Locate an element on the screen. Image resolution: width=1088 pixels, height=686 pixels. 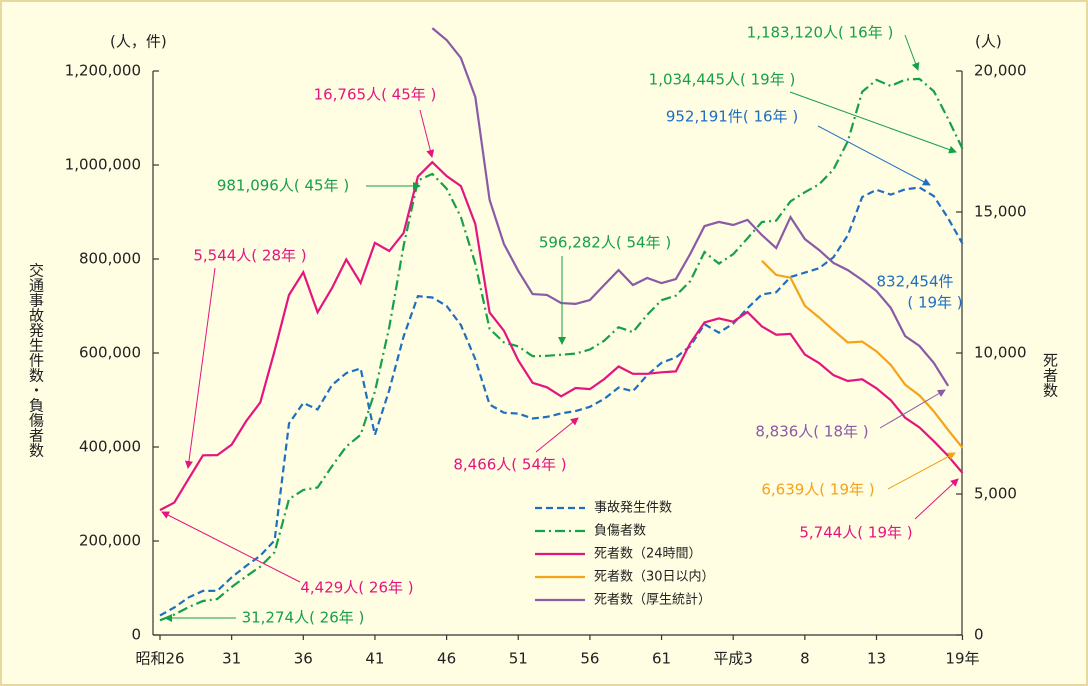
y-tick-label: 200,000 is located at coordinates (110, 541).